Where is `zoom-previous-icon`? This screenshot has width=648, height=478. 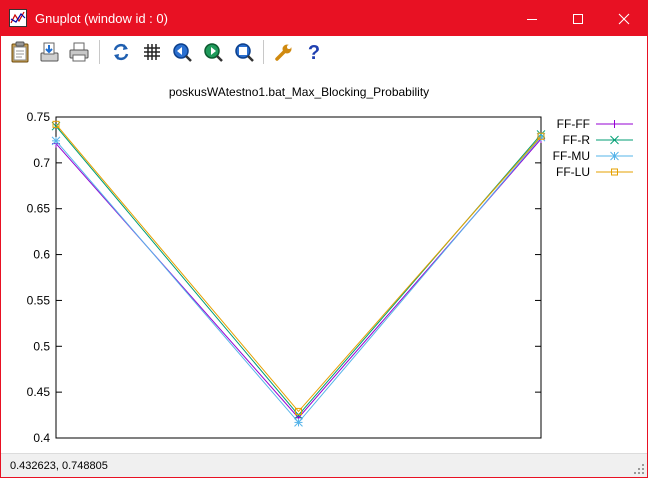
zoom-previous-icon is located at coordinates (182, 52).